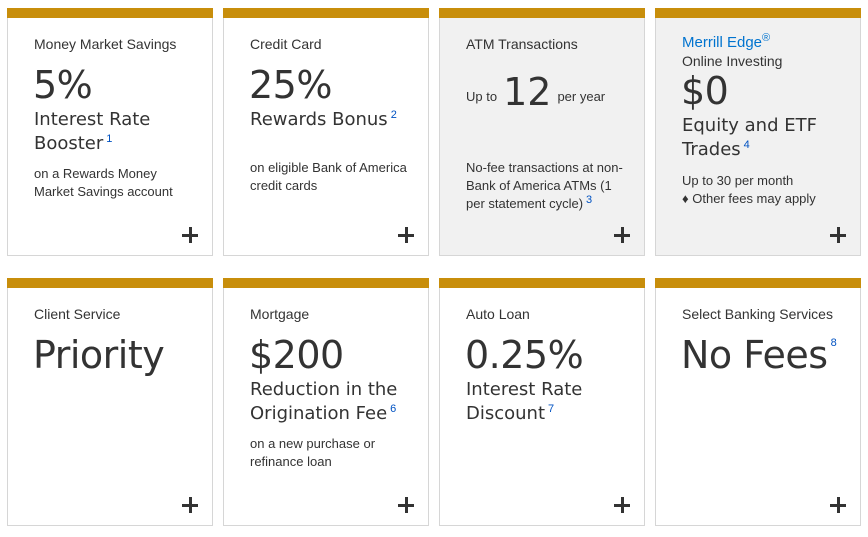  I want to click on card-subtitle: Interest Rate Booster 1, so click(104, 132).